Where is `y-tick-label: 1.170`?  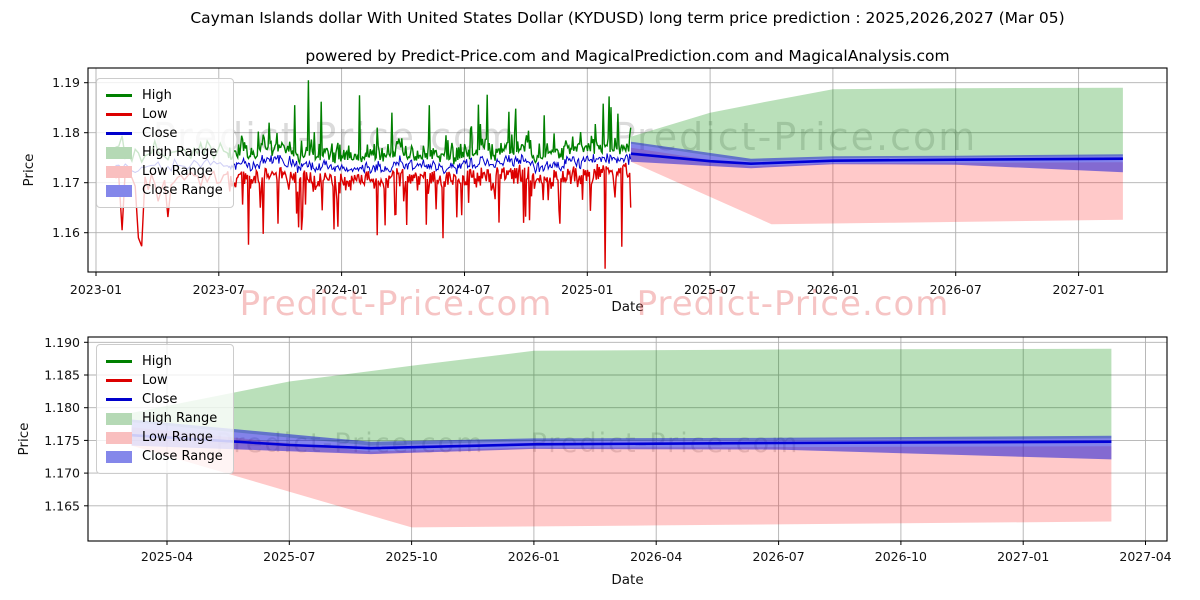
y-tick-label: 1.170 is located at coordinates (62, 473).